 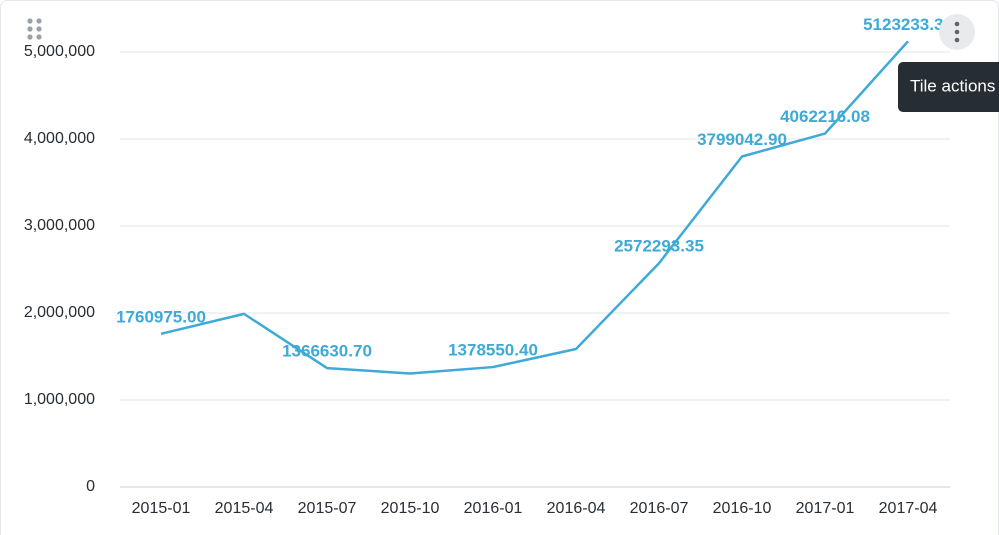 What do you see at coordinates (59, 138) in the screenshot?
I see `y-tick-label: 4,000,000` at bounding box center [59, 138].